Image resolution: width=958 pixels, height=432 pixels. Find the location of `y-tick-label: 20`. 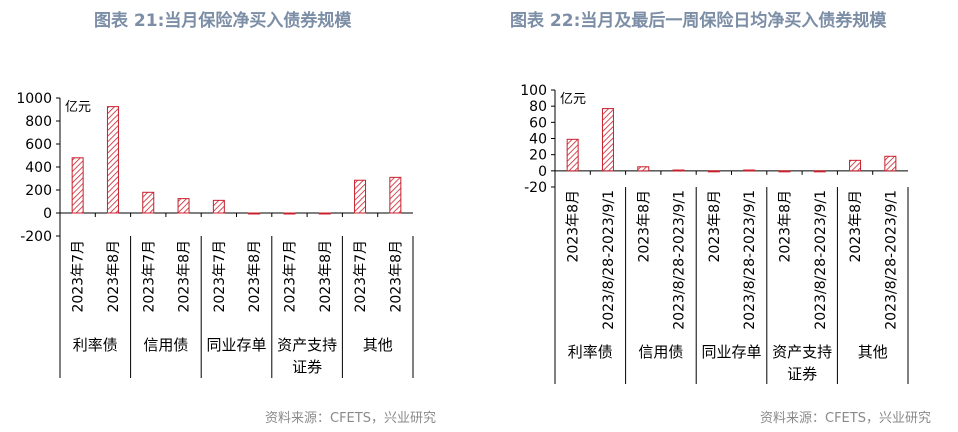

y-tick-label: 20 is located at coordinates (538, 156).